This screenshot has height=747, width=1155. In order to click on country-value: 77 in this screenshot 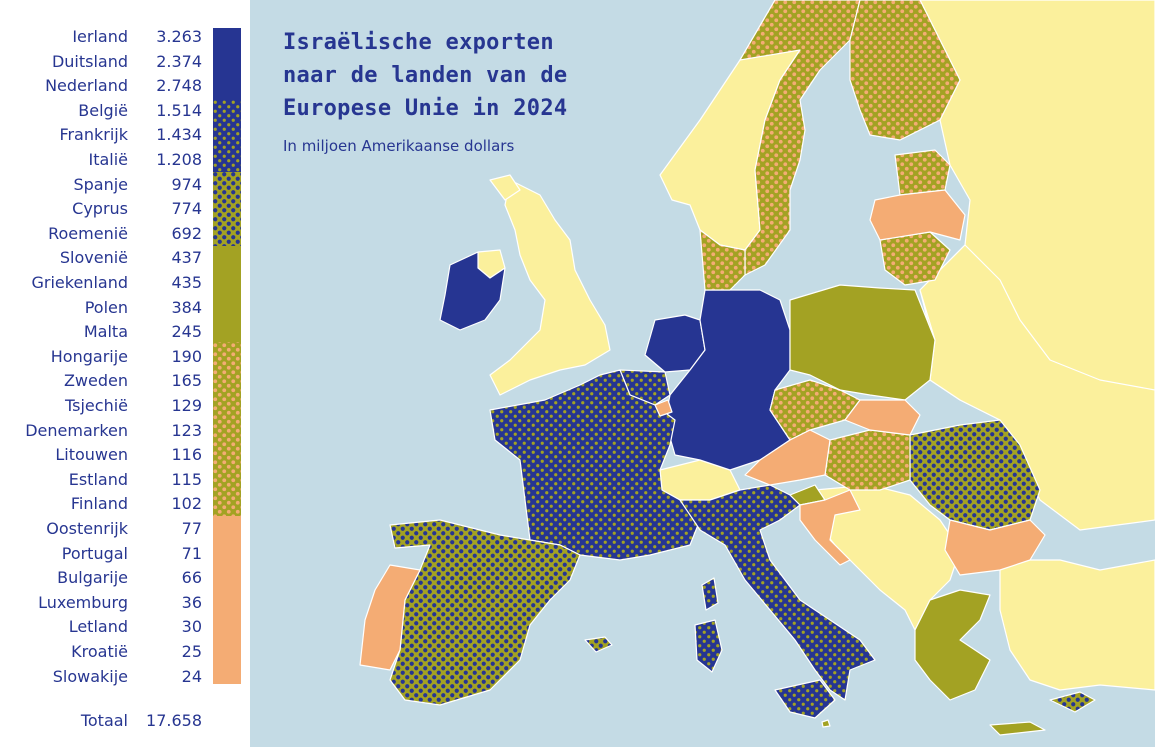, I will do `click(191, 528)`.